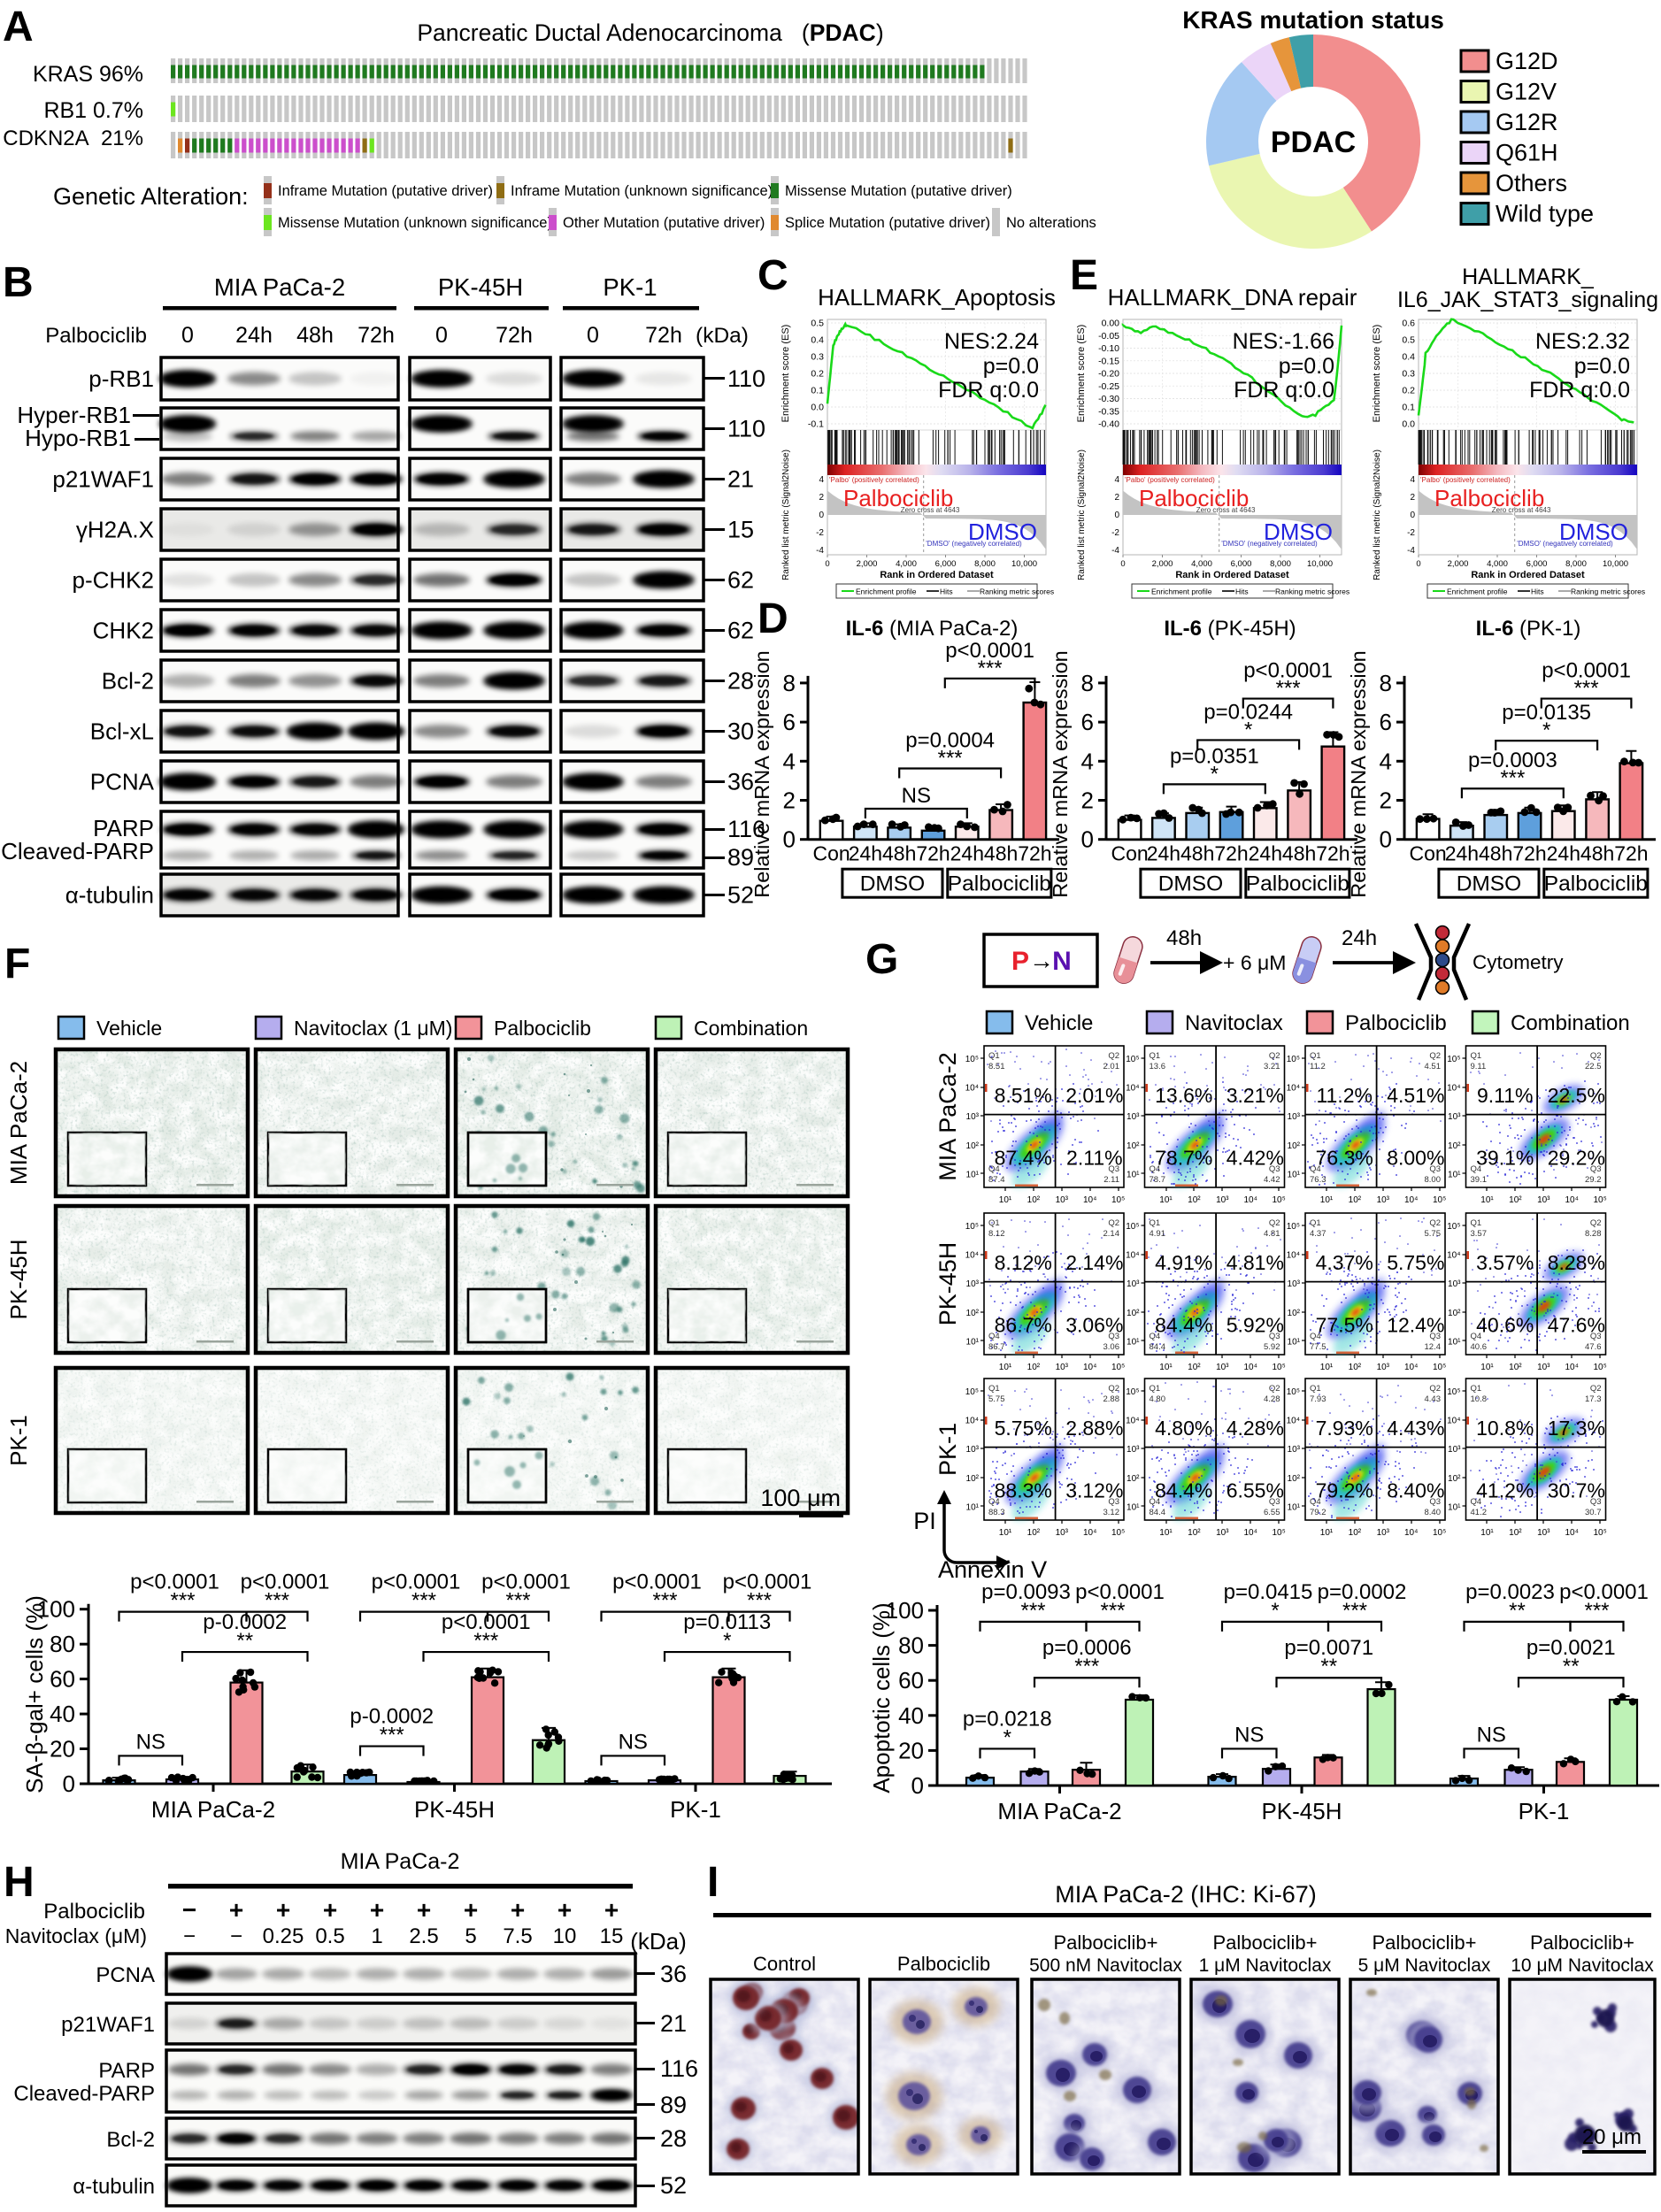 This screenshot has height=2212, width=1661. What do you see at coordinates (887, 223) in the screenshot?
I see `svg-text:Splice Mutation (putative driv: Splice Mutation (putative driver)` at bounding box center [887, 223].